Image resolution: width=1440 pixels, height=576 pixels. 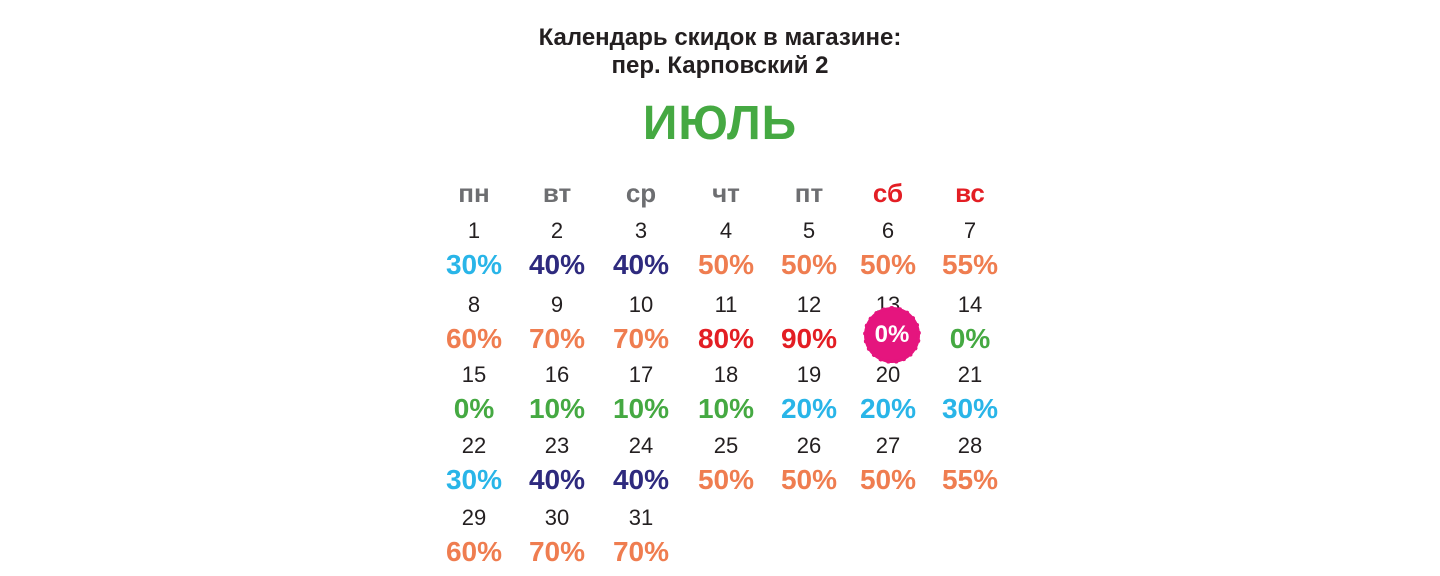 What do you see at coordinates (641, 304) in the screenshot?
I see `day-number: 10` at bounding box center [641, 304].